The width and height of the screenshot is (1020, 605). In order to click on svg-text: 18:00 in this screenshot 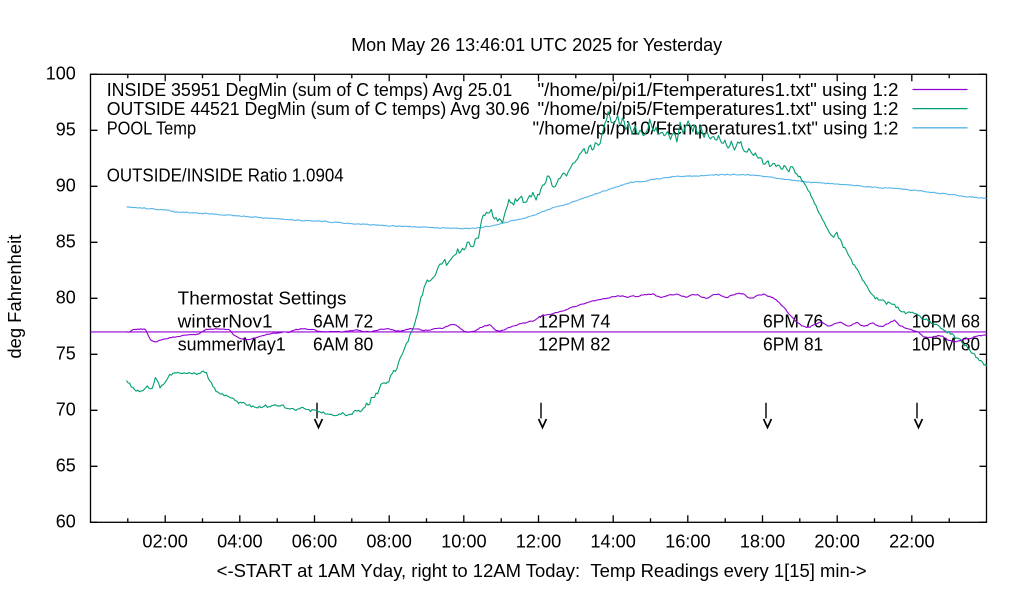, I will do `click(763, 542)`.